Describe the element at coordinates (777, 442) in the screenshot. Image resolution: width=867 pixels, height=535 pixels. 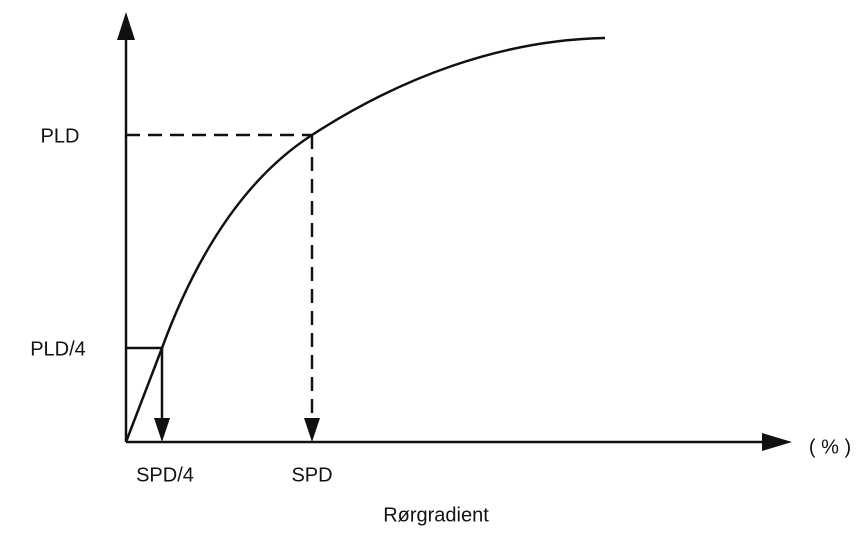
I see `x-axis-arrow` at that location.